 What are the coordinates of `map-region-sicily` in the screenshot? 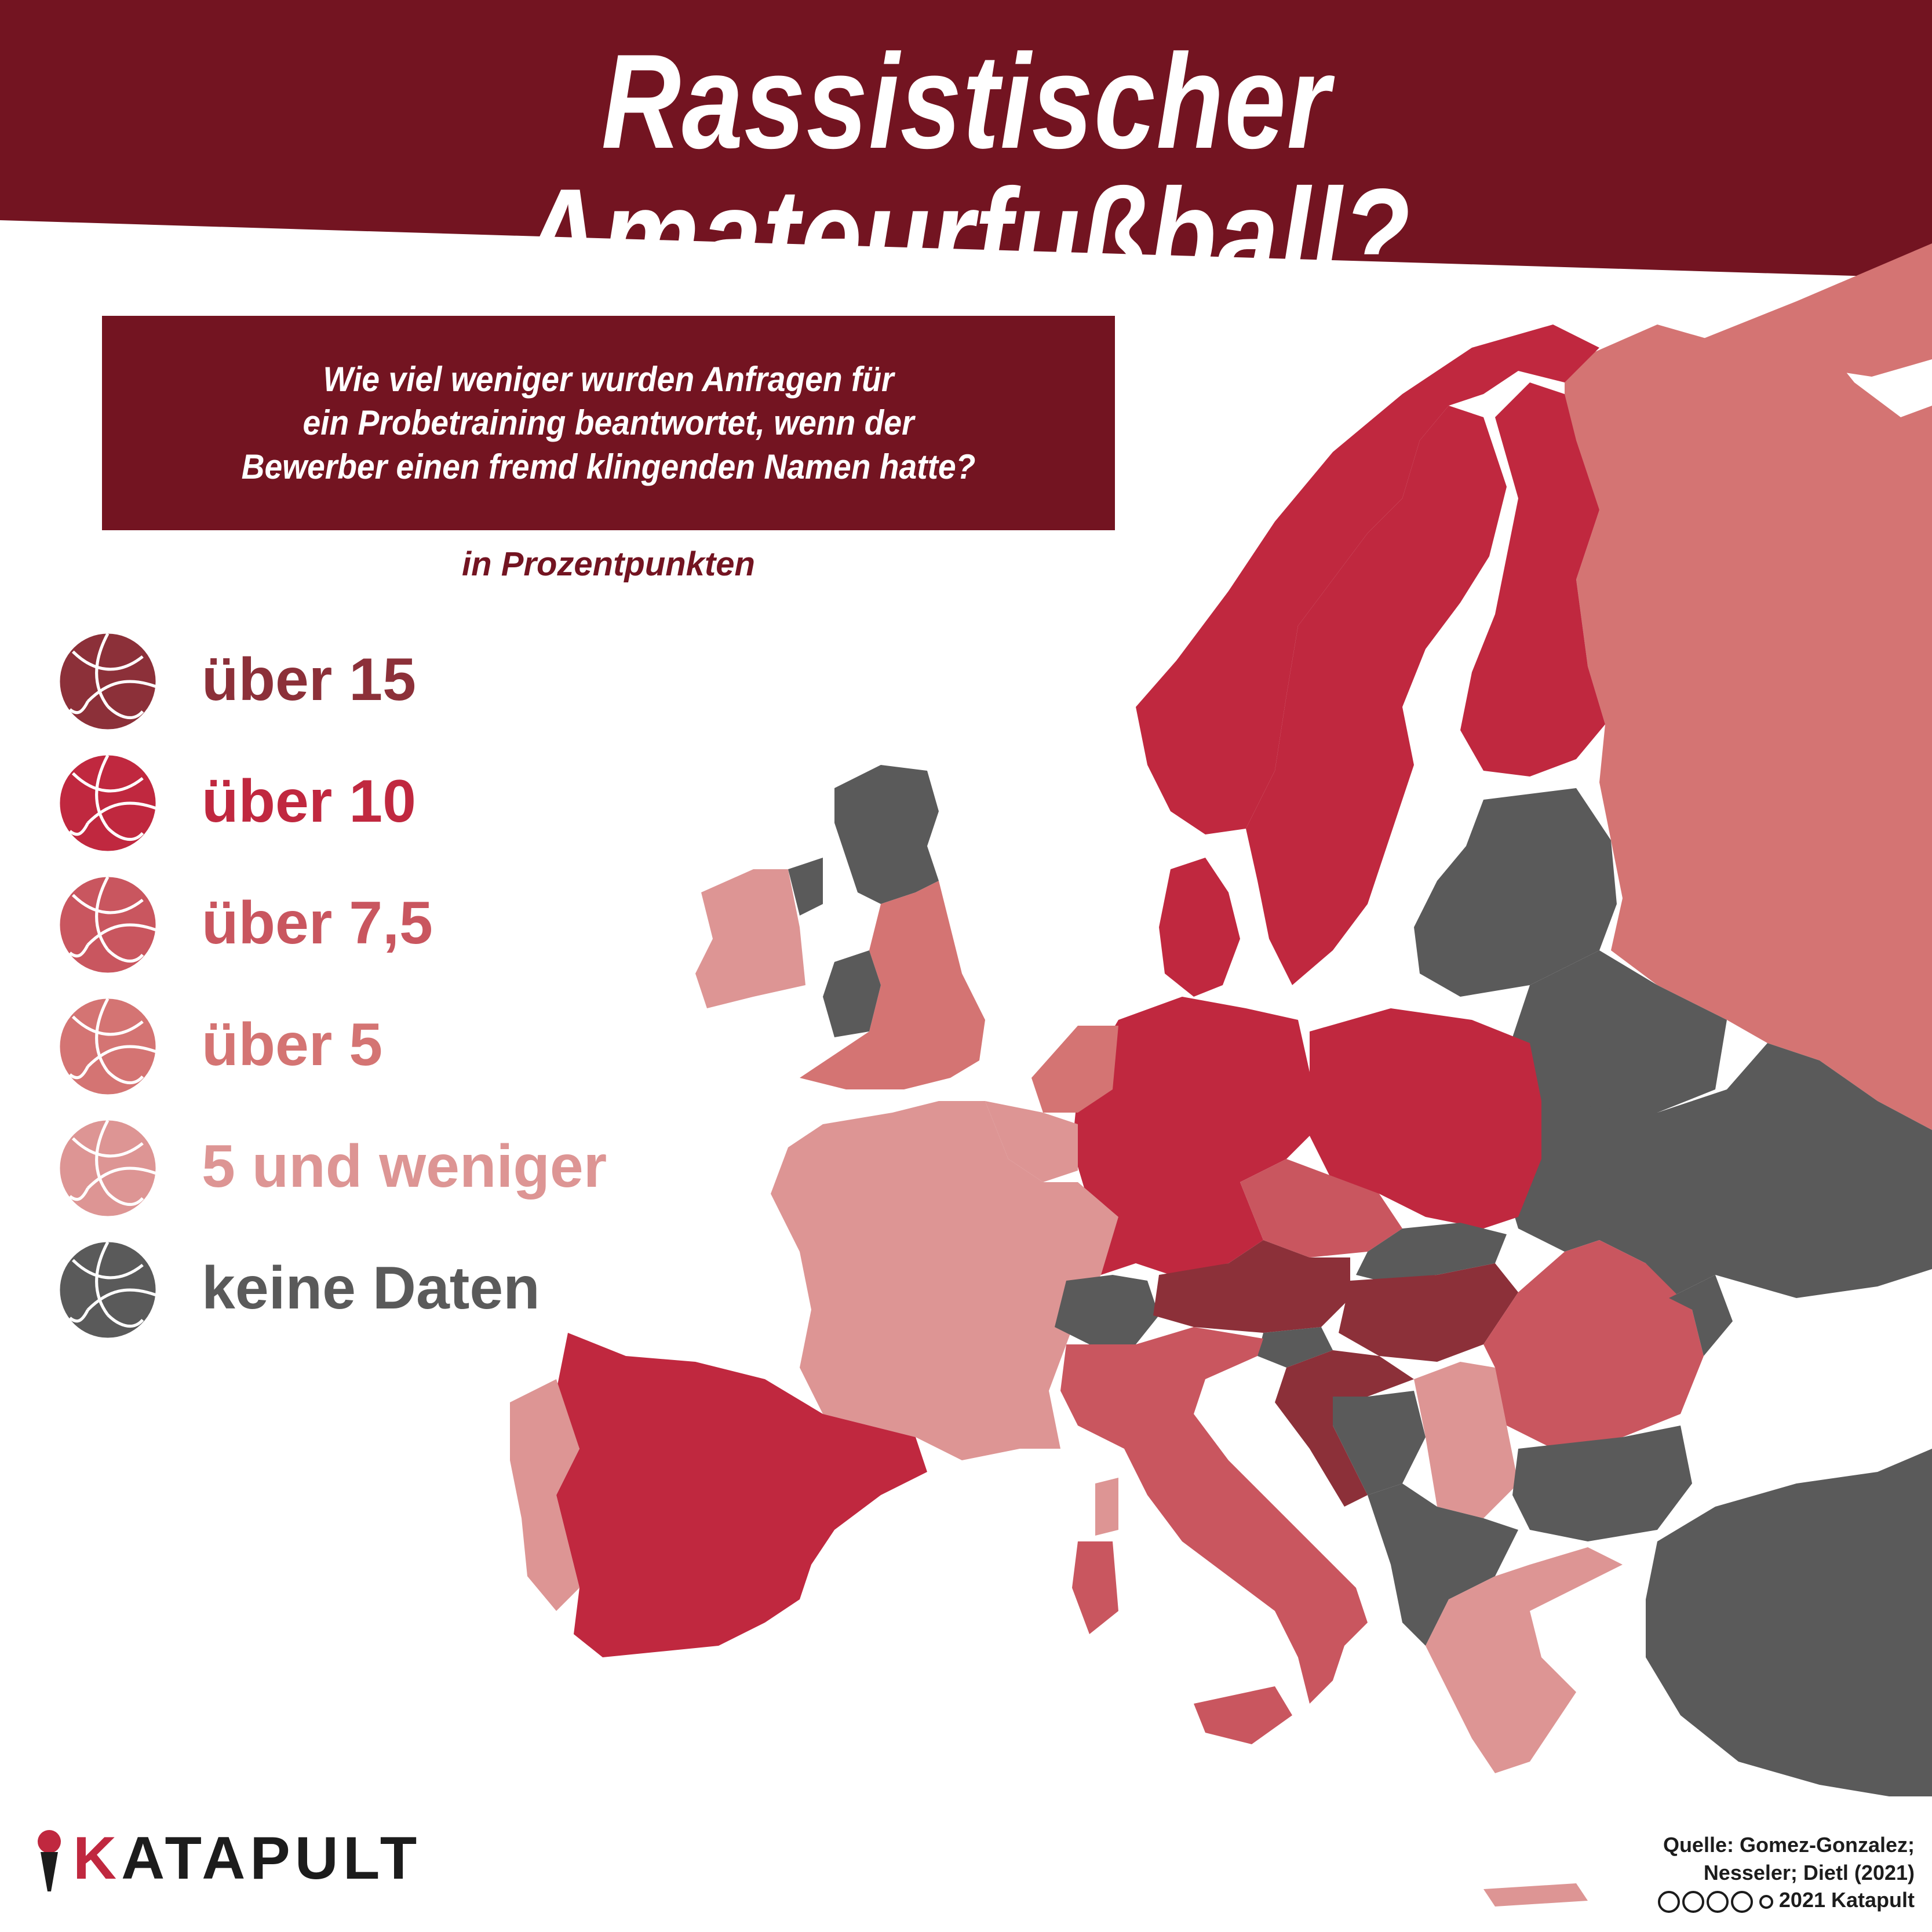 It's located at (1243, 1715).